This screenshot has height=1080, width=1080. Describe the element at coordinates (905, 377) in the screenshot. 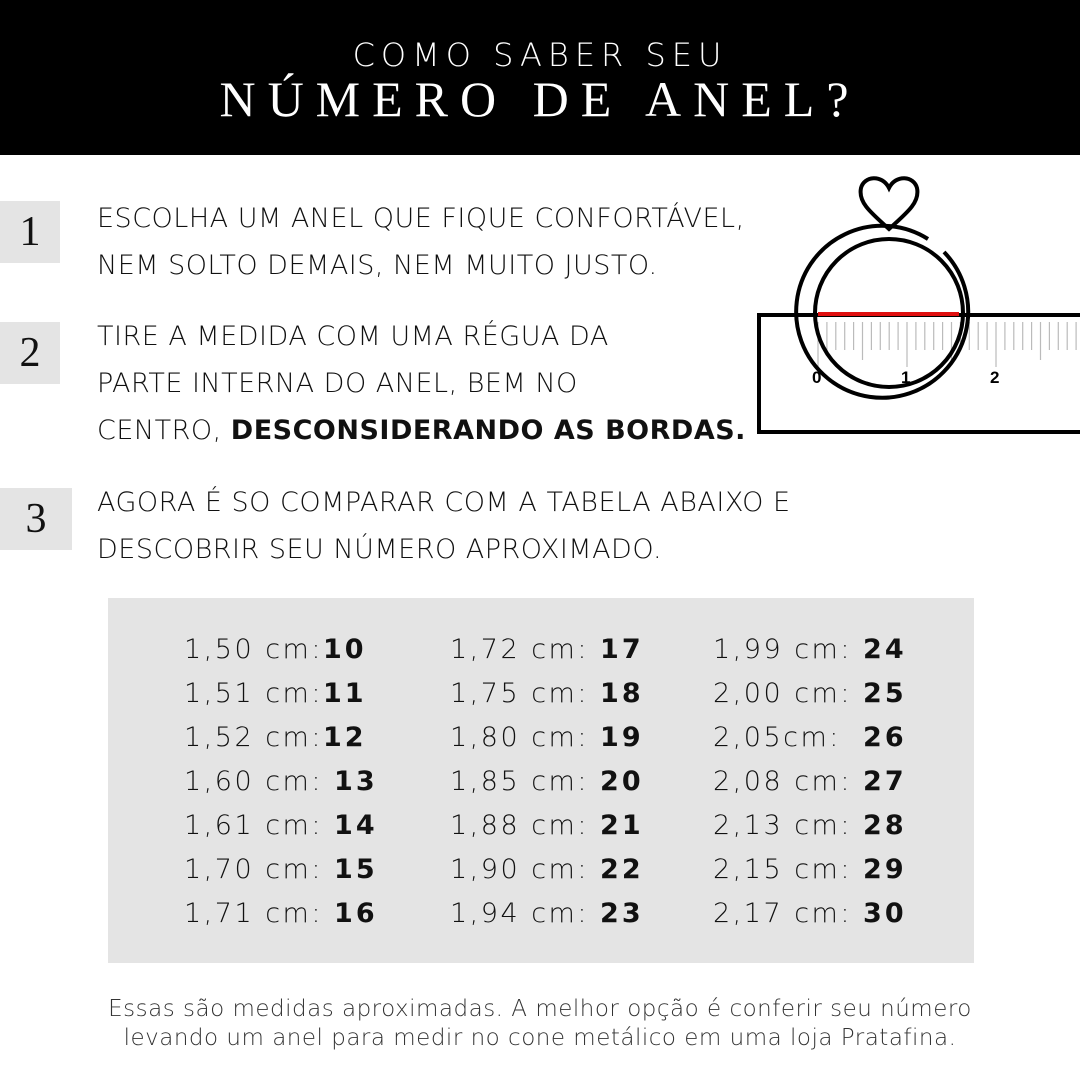

I see `ruler-label-1: 1` at that location.